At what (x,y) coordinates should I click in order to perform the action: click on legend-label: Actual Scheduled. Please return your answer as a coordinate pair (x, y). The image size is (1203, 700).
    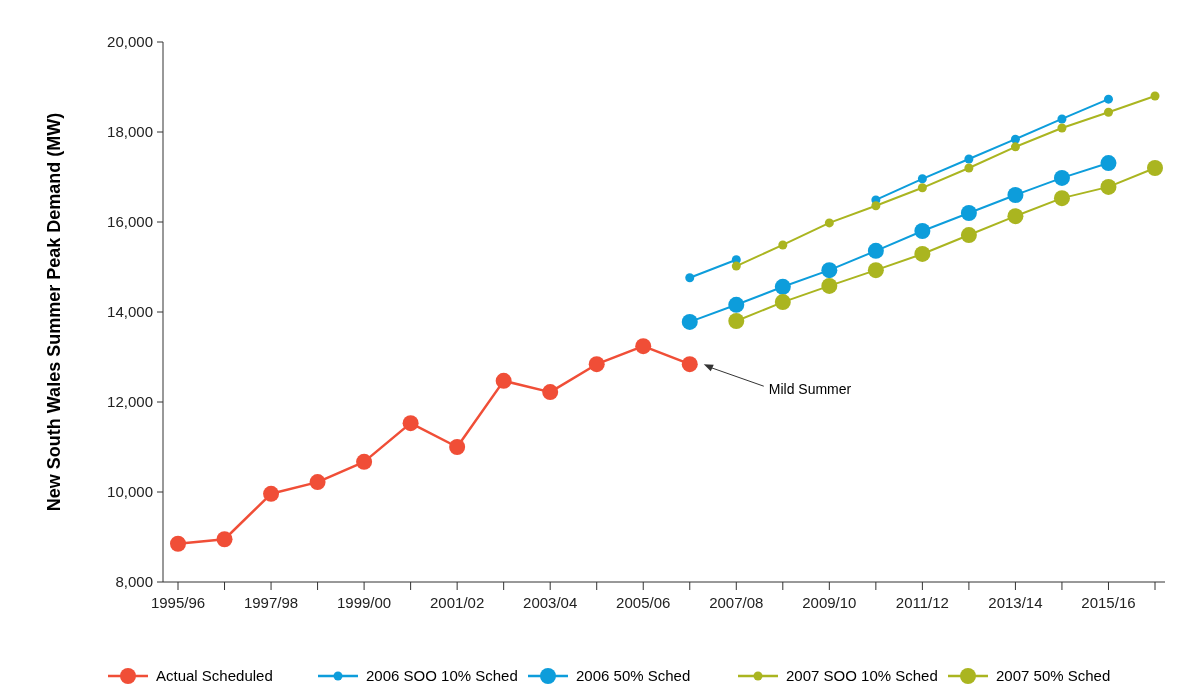
    Looking at the image, I should click on (214, 676).